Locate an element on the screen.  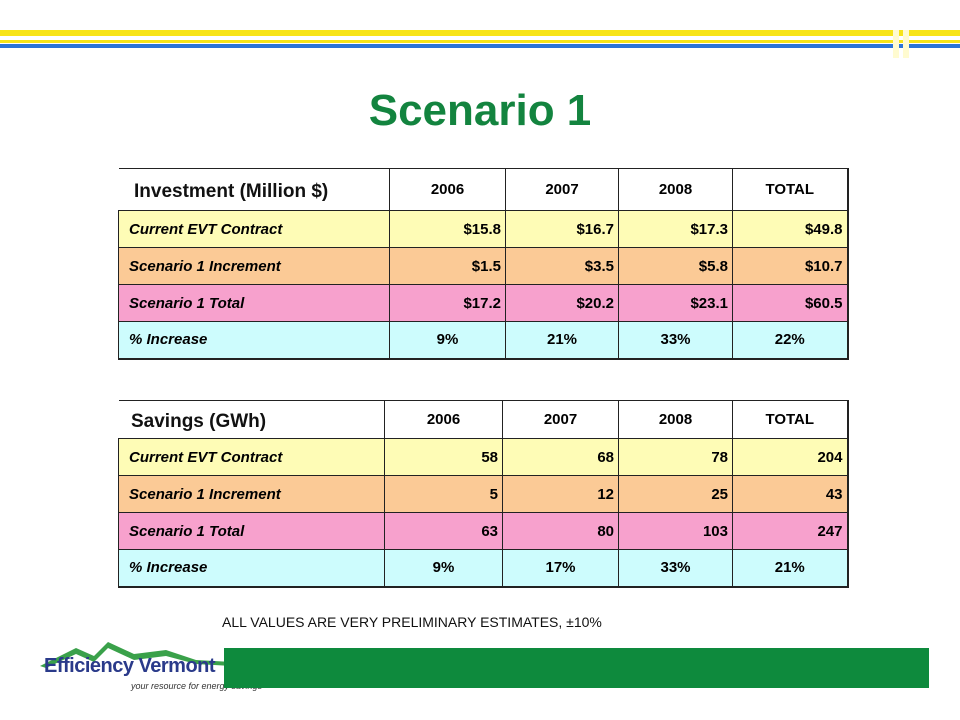
table-cell: 80 is located at coordinates (560, 531).